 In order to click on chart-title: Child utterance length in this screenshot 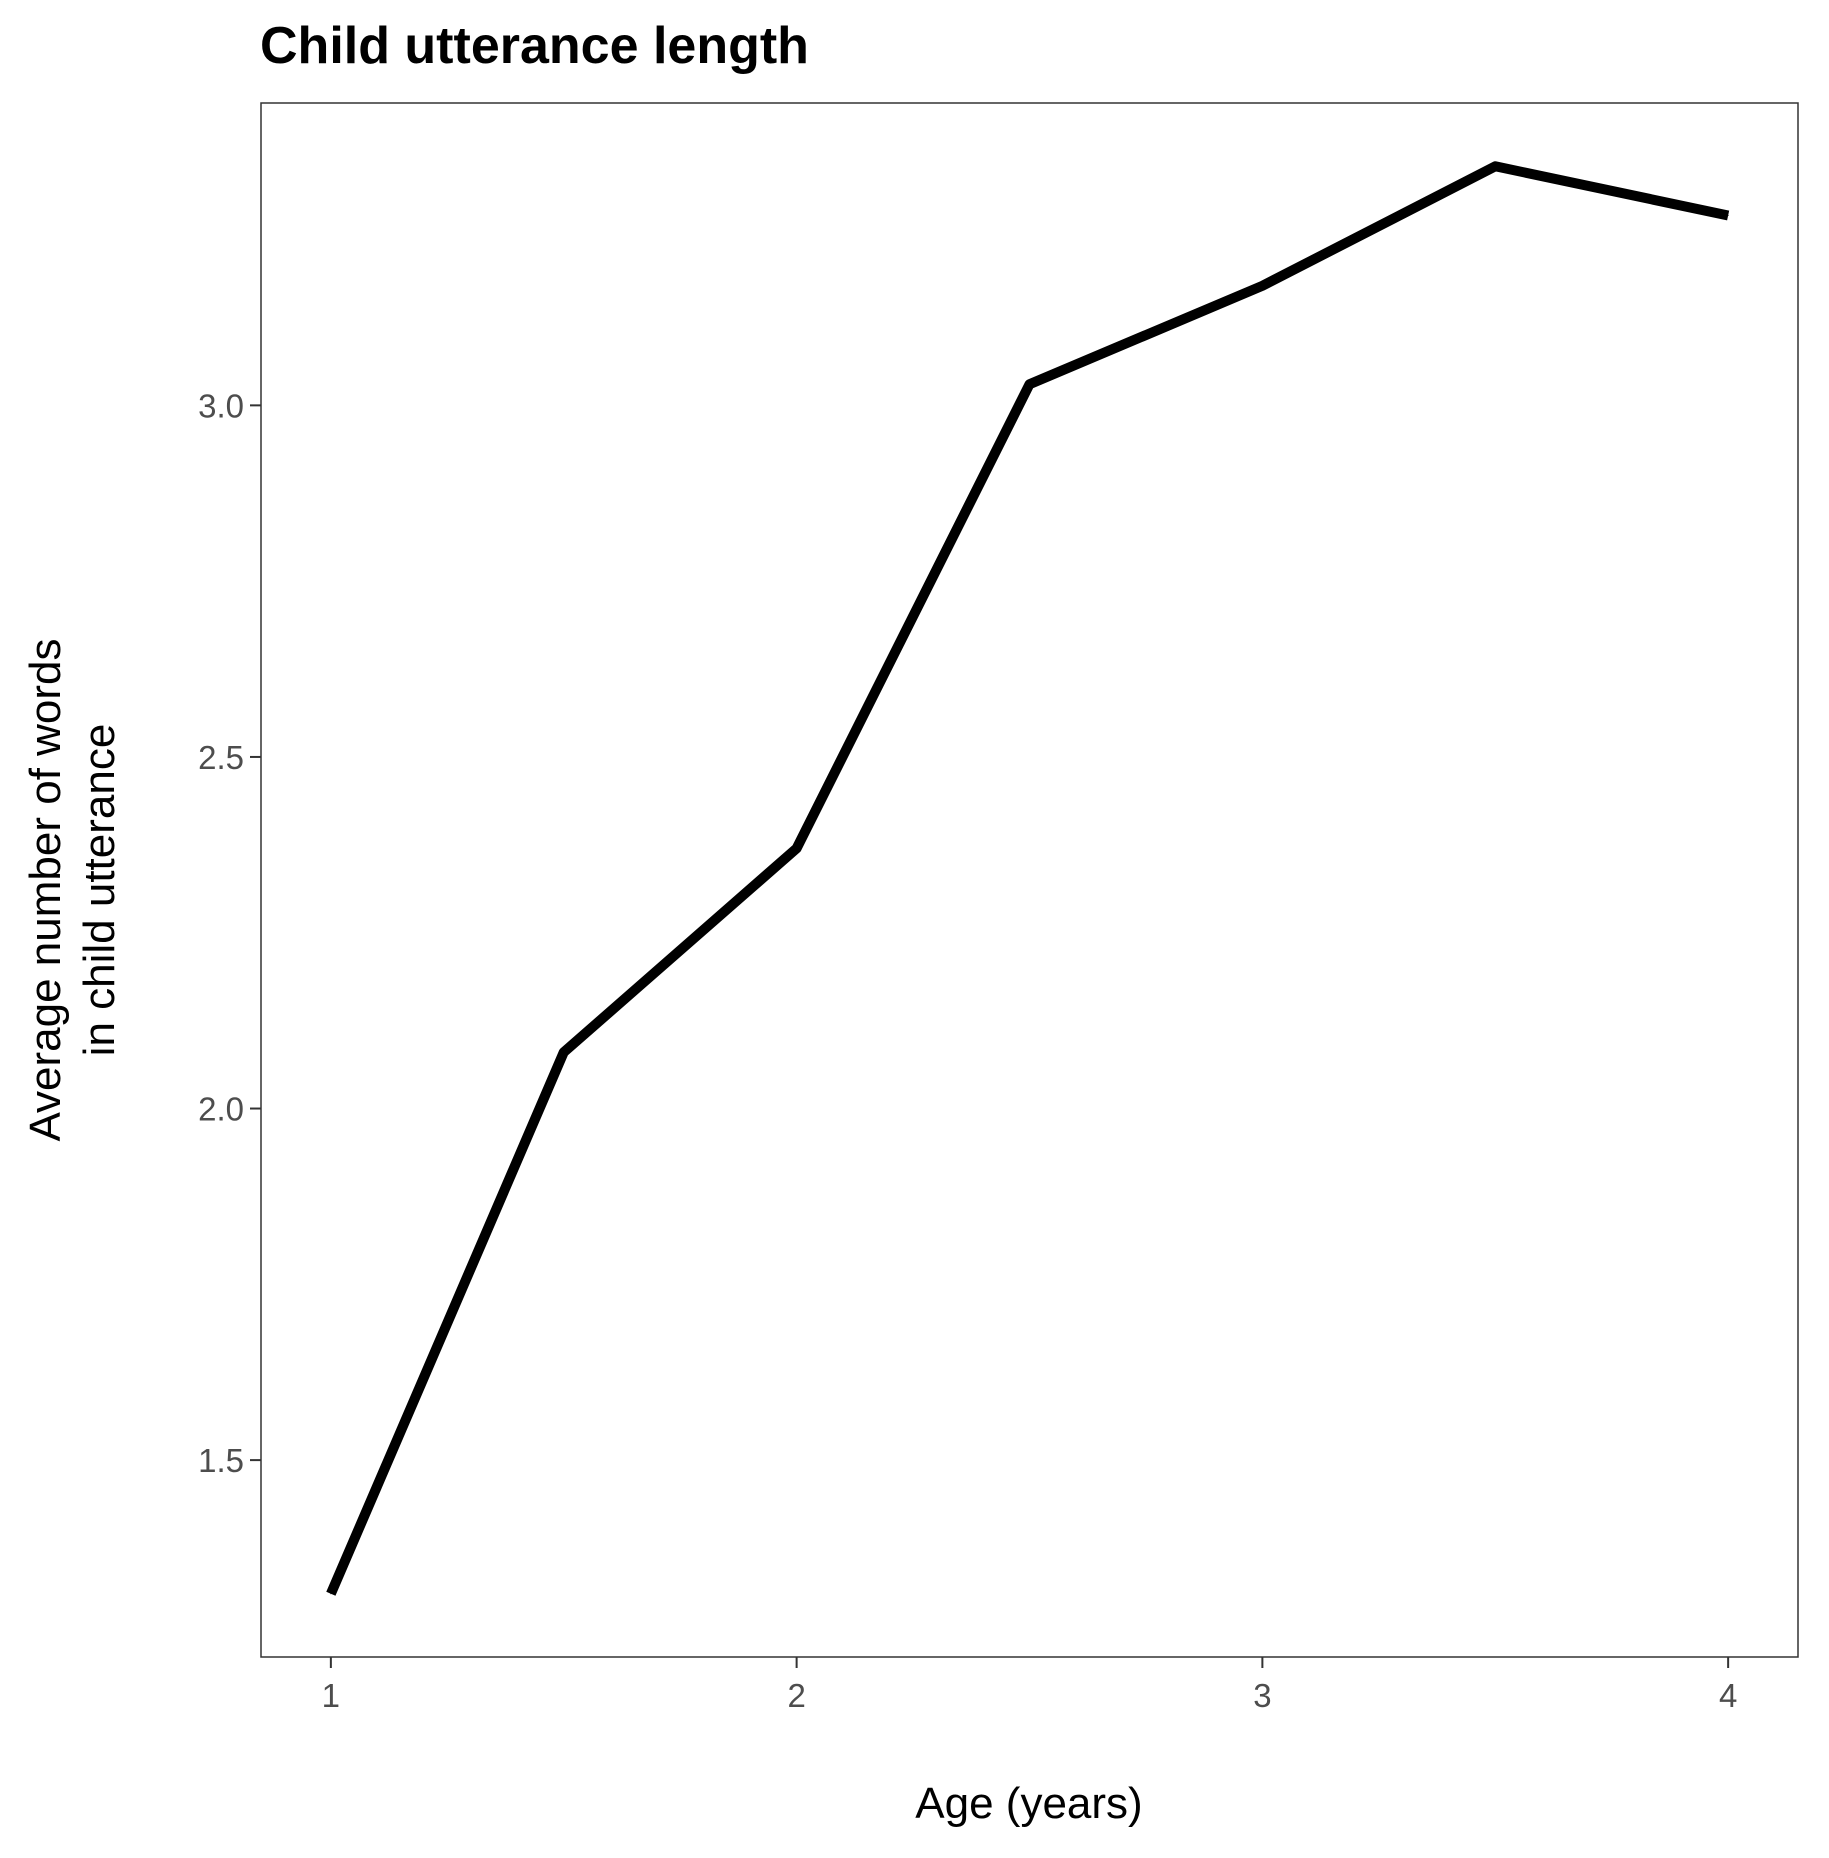, I will do `click(534, 46)`.